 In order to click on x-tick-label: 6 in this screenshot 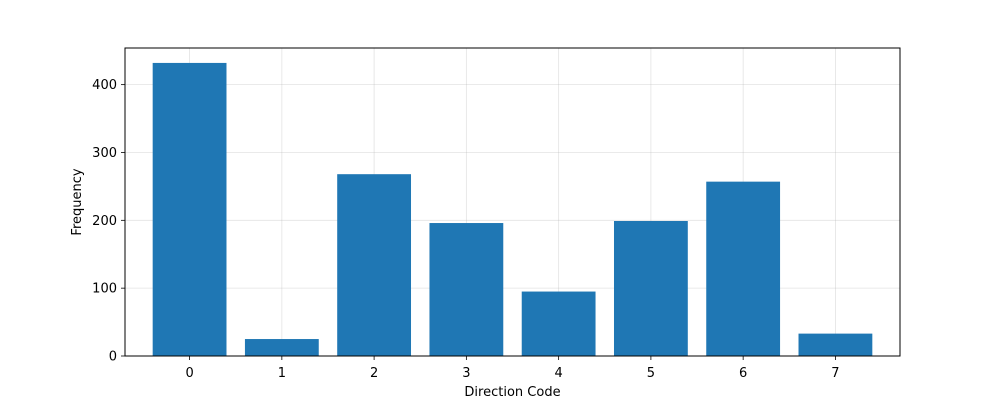, I will do `click(743, 373)`.